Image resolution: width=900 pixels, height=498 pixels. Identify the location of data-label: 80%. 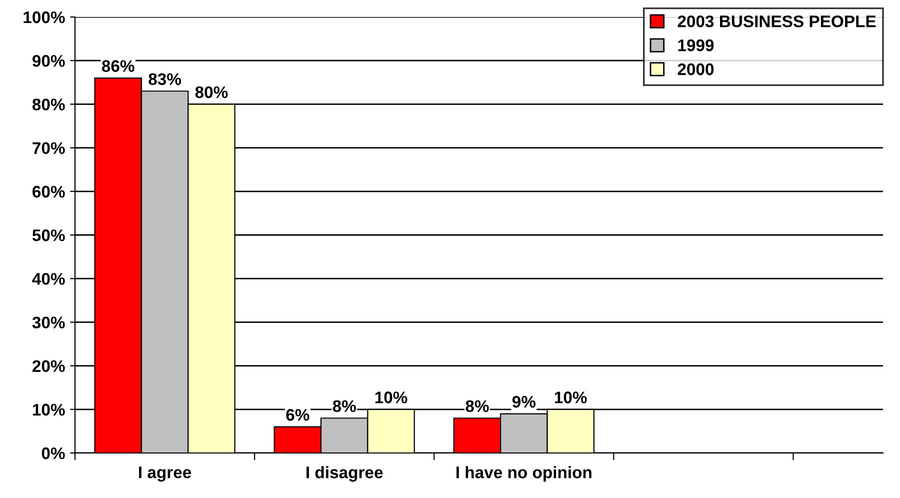
(211, 92).